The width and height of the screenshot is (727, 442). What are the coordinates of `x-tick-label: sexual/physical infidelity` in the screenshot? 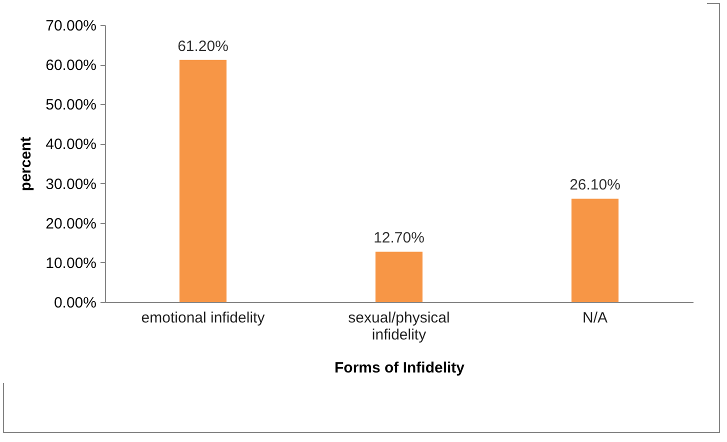 It's located at (399, 327).